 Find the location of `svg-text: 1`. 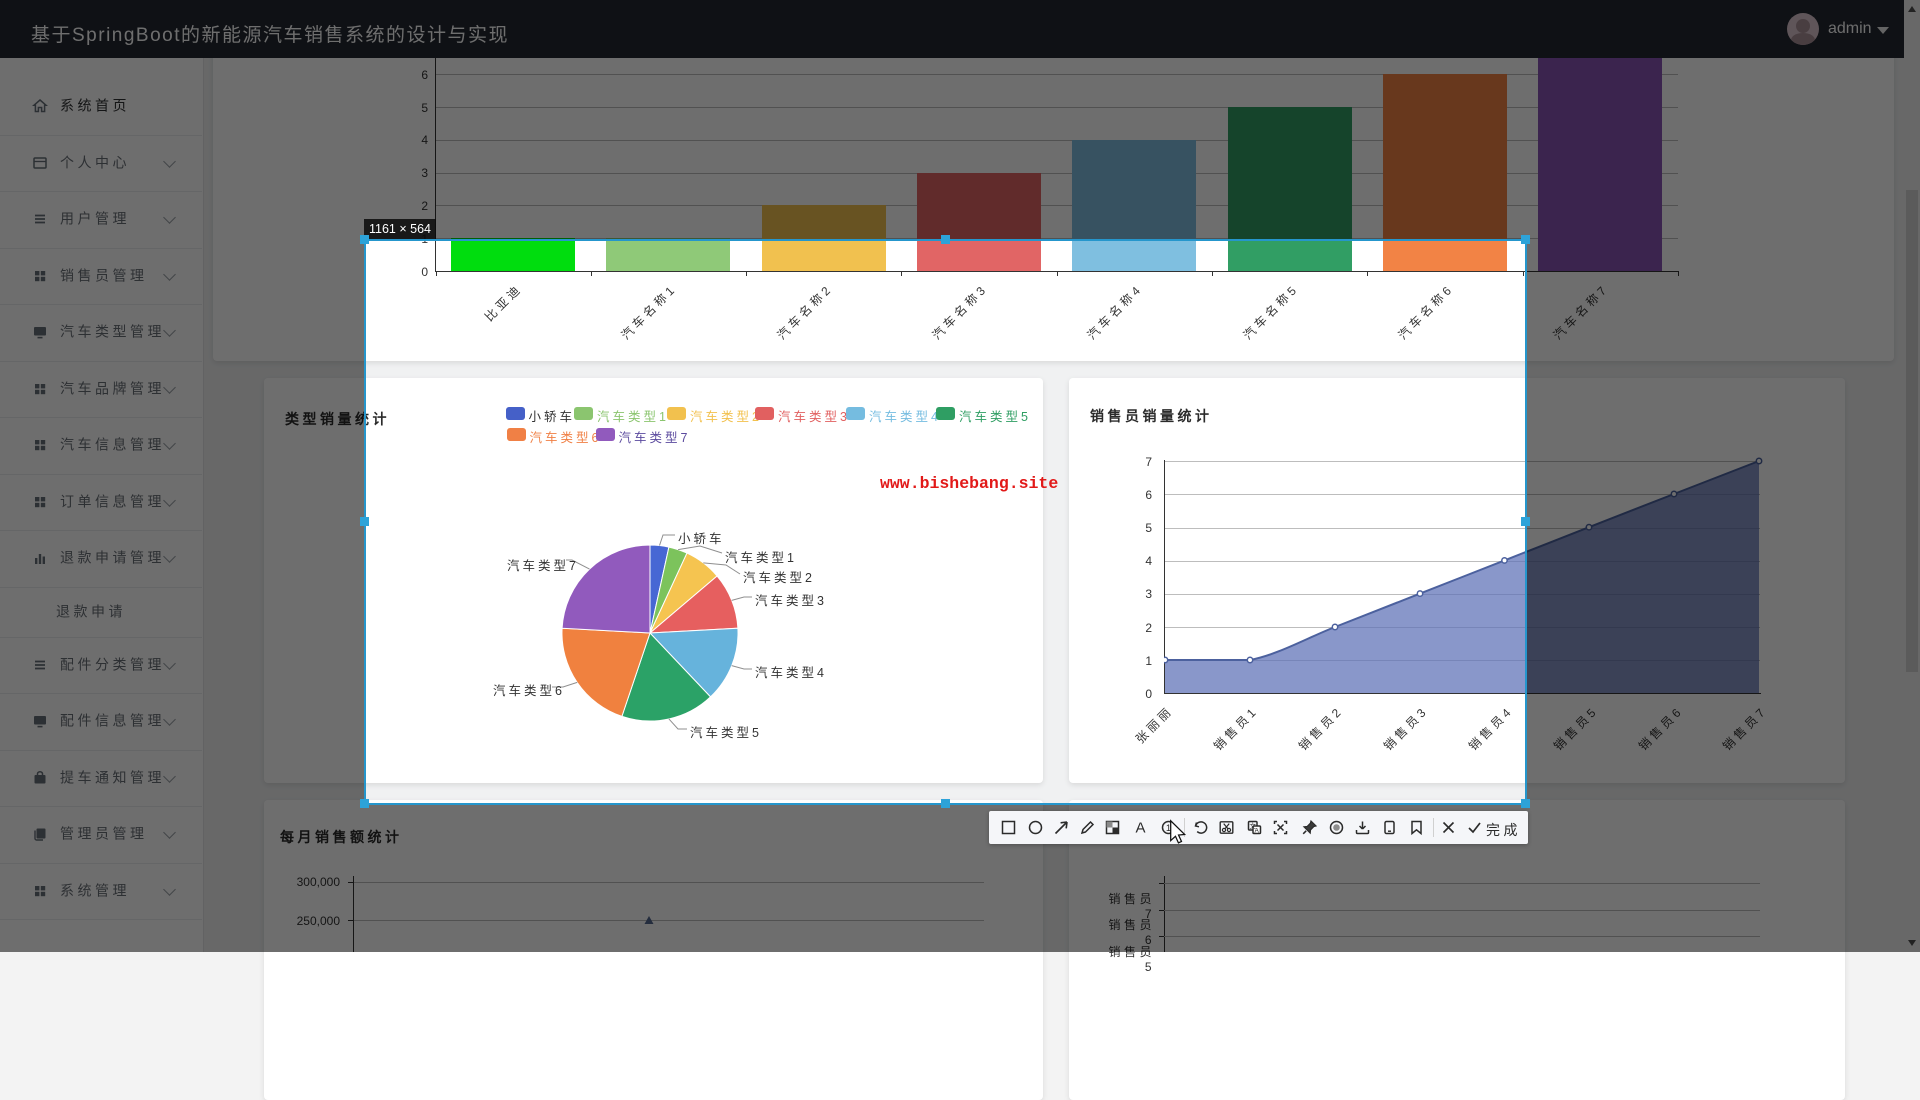

svg-text: 1 is located at coordinates (1167, 828).